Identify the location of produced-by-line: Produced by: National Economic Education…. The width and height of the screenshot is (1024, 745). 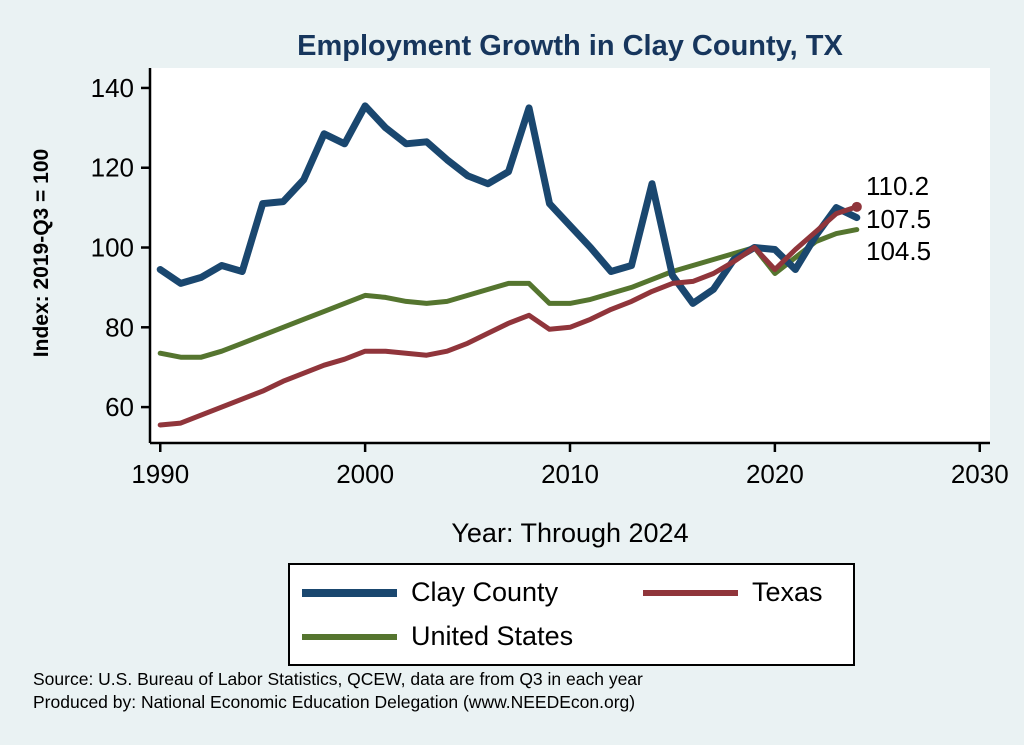
(334, 701).